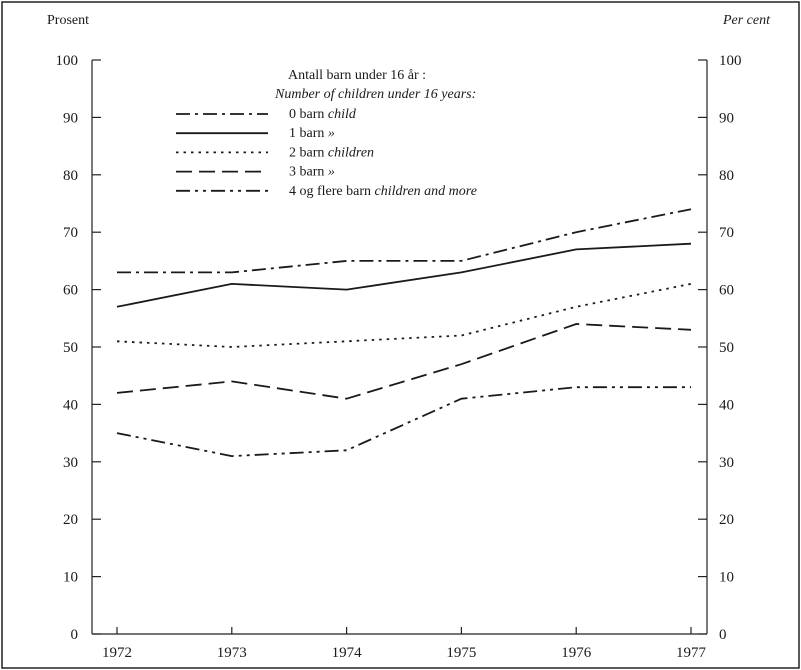 This screenshot has height=670, width=801. What do you see at coordinates (67, 61) in the screenshot?
I see `y-tick-label-left: 100` at bounding box center [67, 61].